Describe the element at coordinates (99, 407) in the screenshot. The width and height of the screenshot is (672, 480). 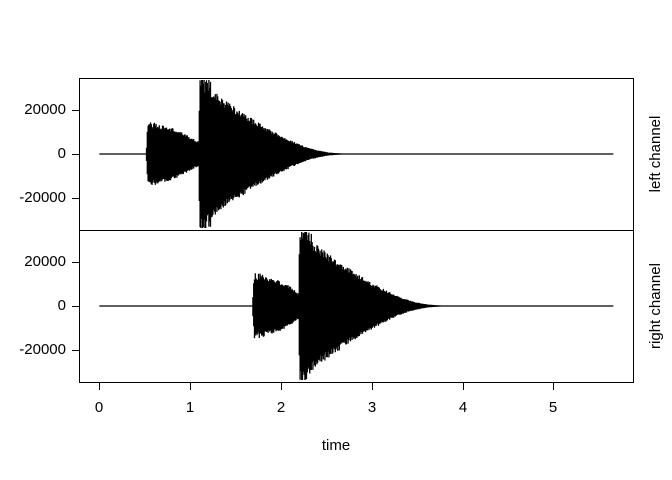
I see `x-tick-label: 0` at that location.